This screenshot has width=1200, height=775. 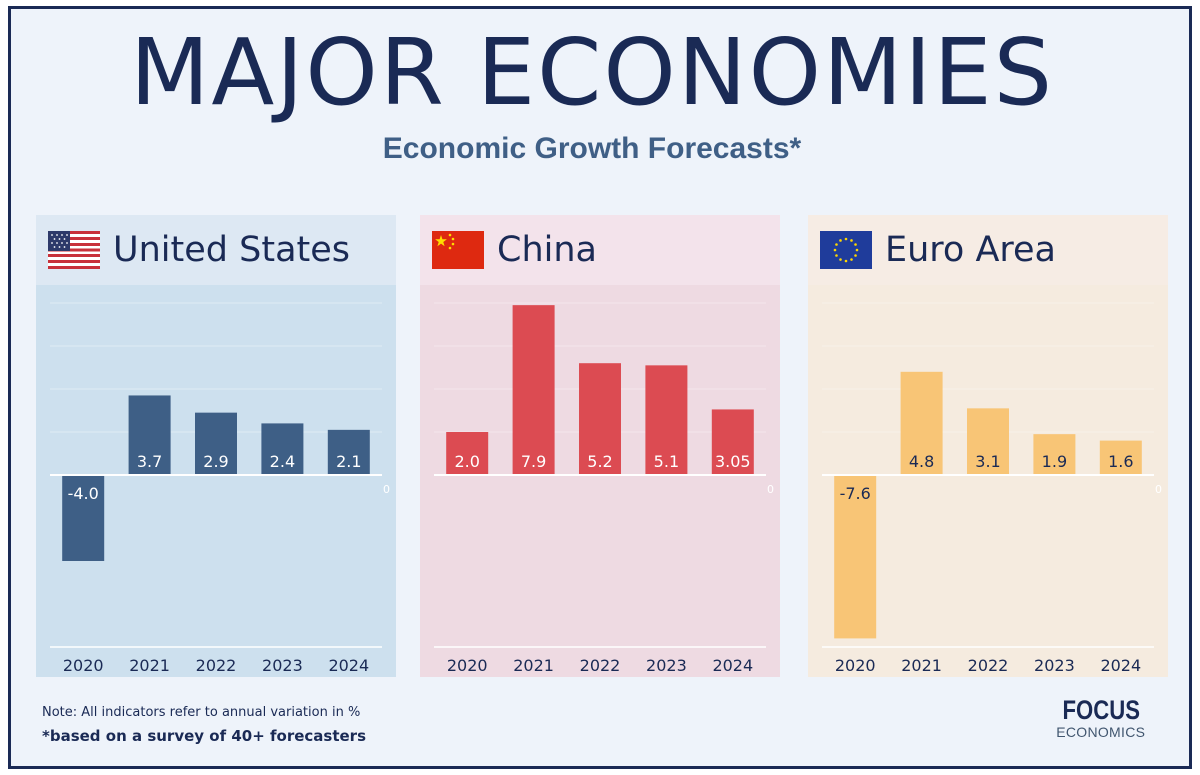 I want to click on value-label: 5.1, so click(x=666, y=461).